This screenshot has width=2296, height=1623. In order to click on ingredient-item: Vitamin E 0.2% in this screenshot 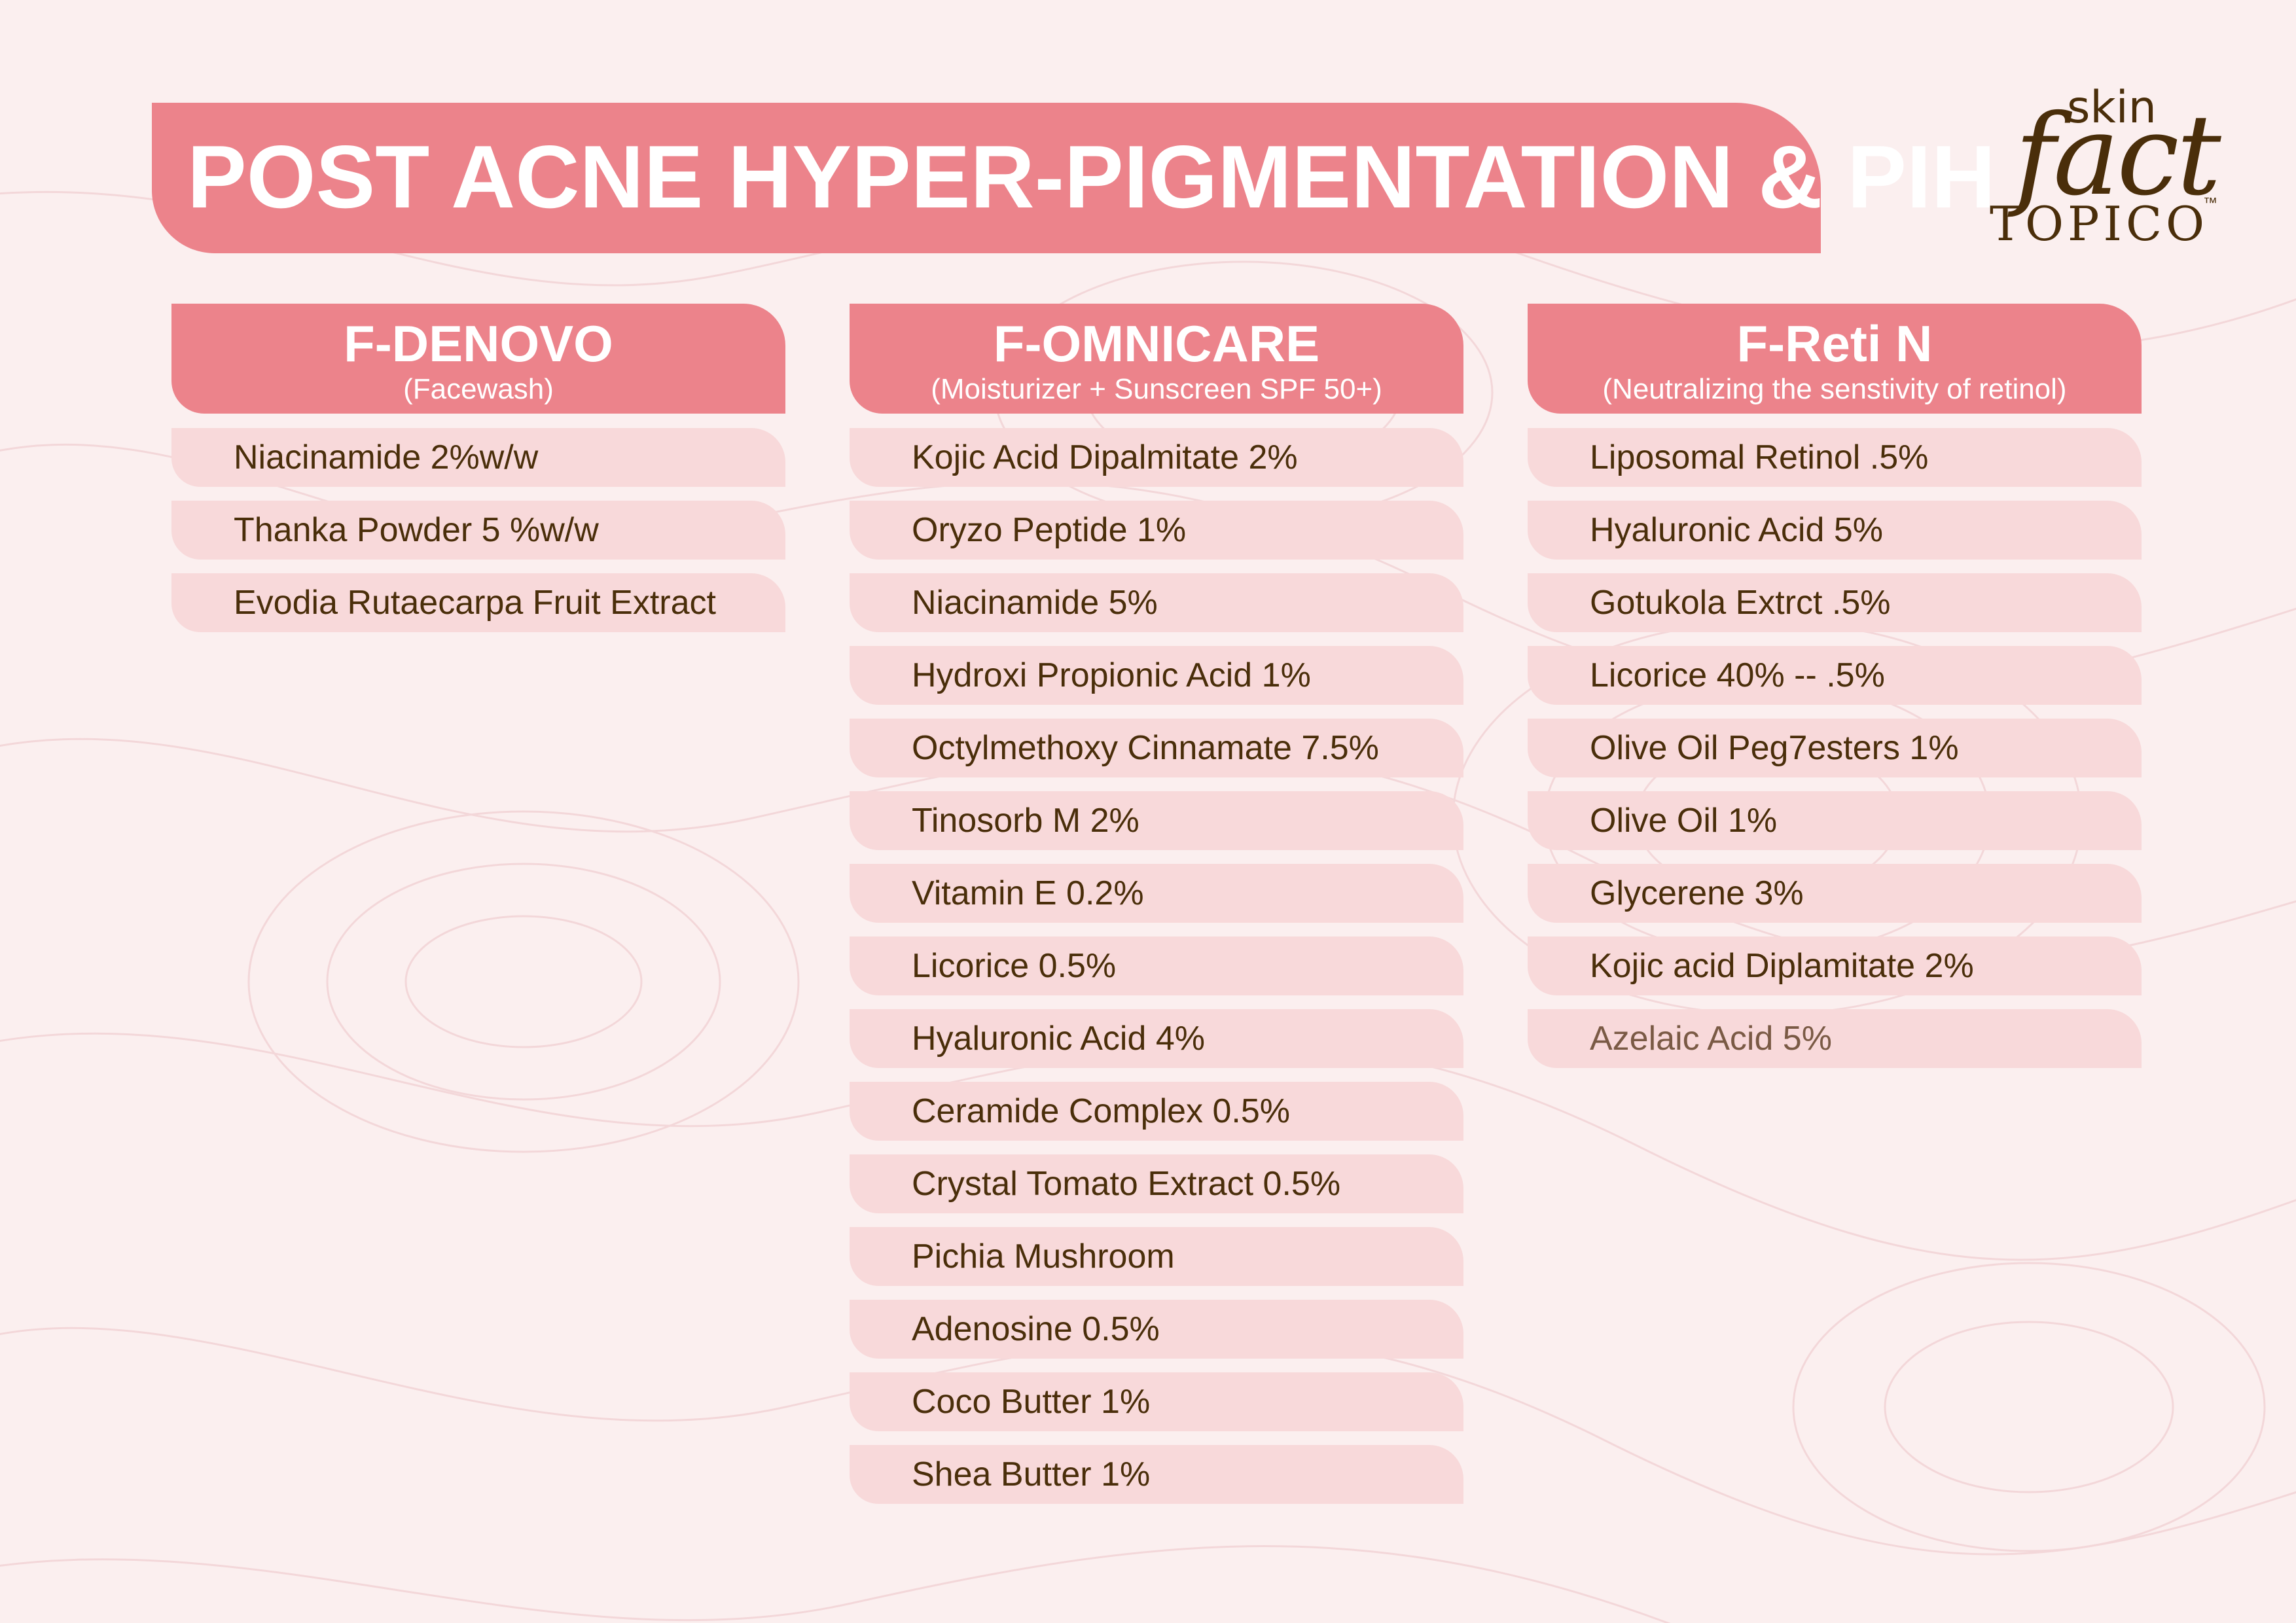, I will do `click(1156, 893)`.